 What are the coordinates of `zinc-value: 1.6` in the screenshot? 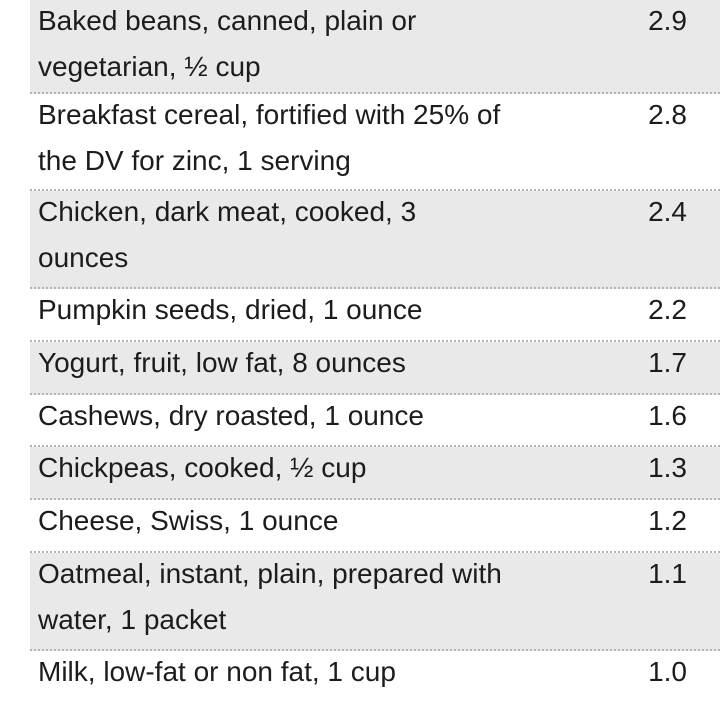 It's located at (667, 415).